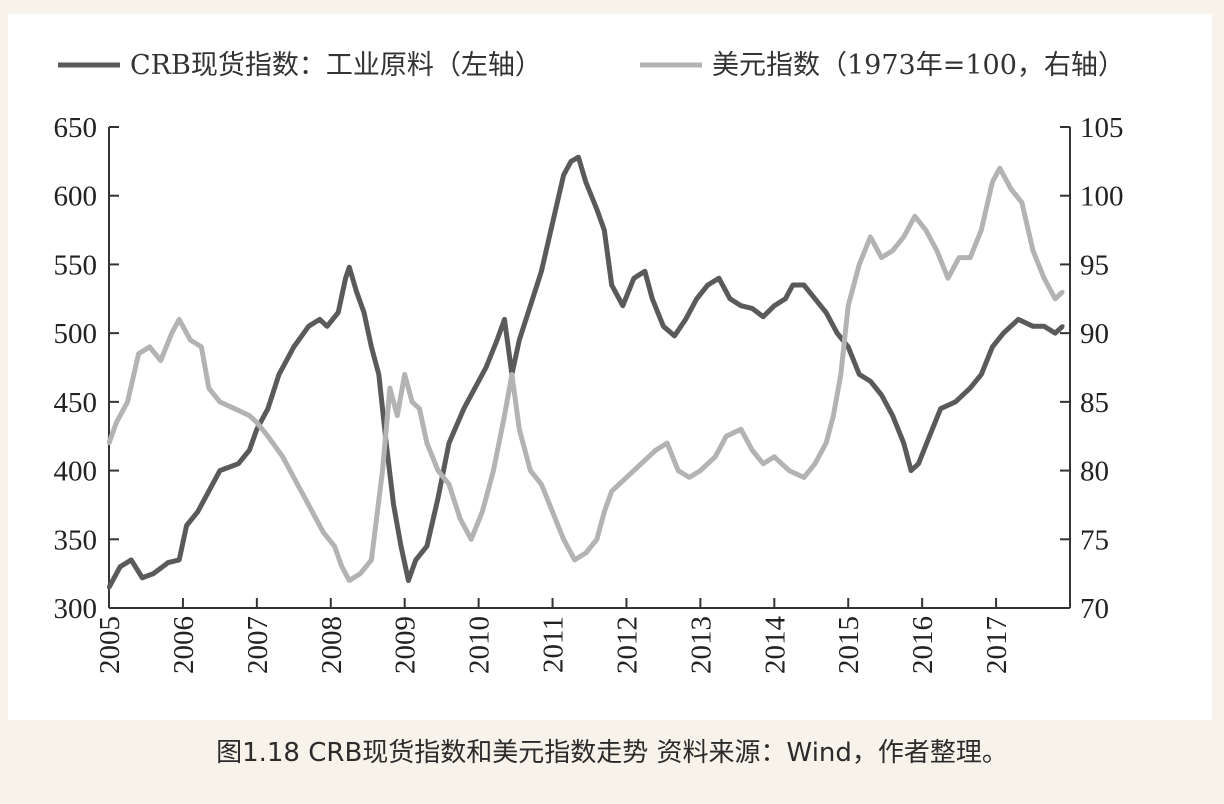  Describe the element at coordinates (1102, 128) in the screenshot. I see `right-tick-label: 105` at that location.